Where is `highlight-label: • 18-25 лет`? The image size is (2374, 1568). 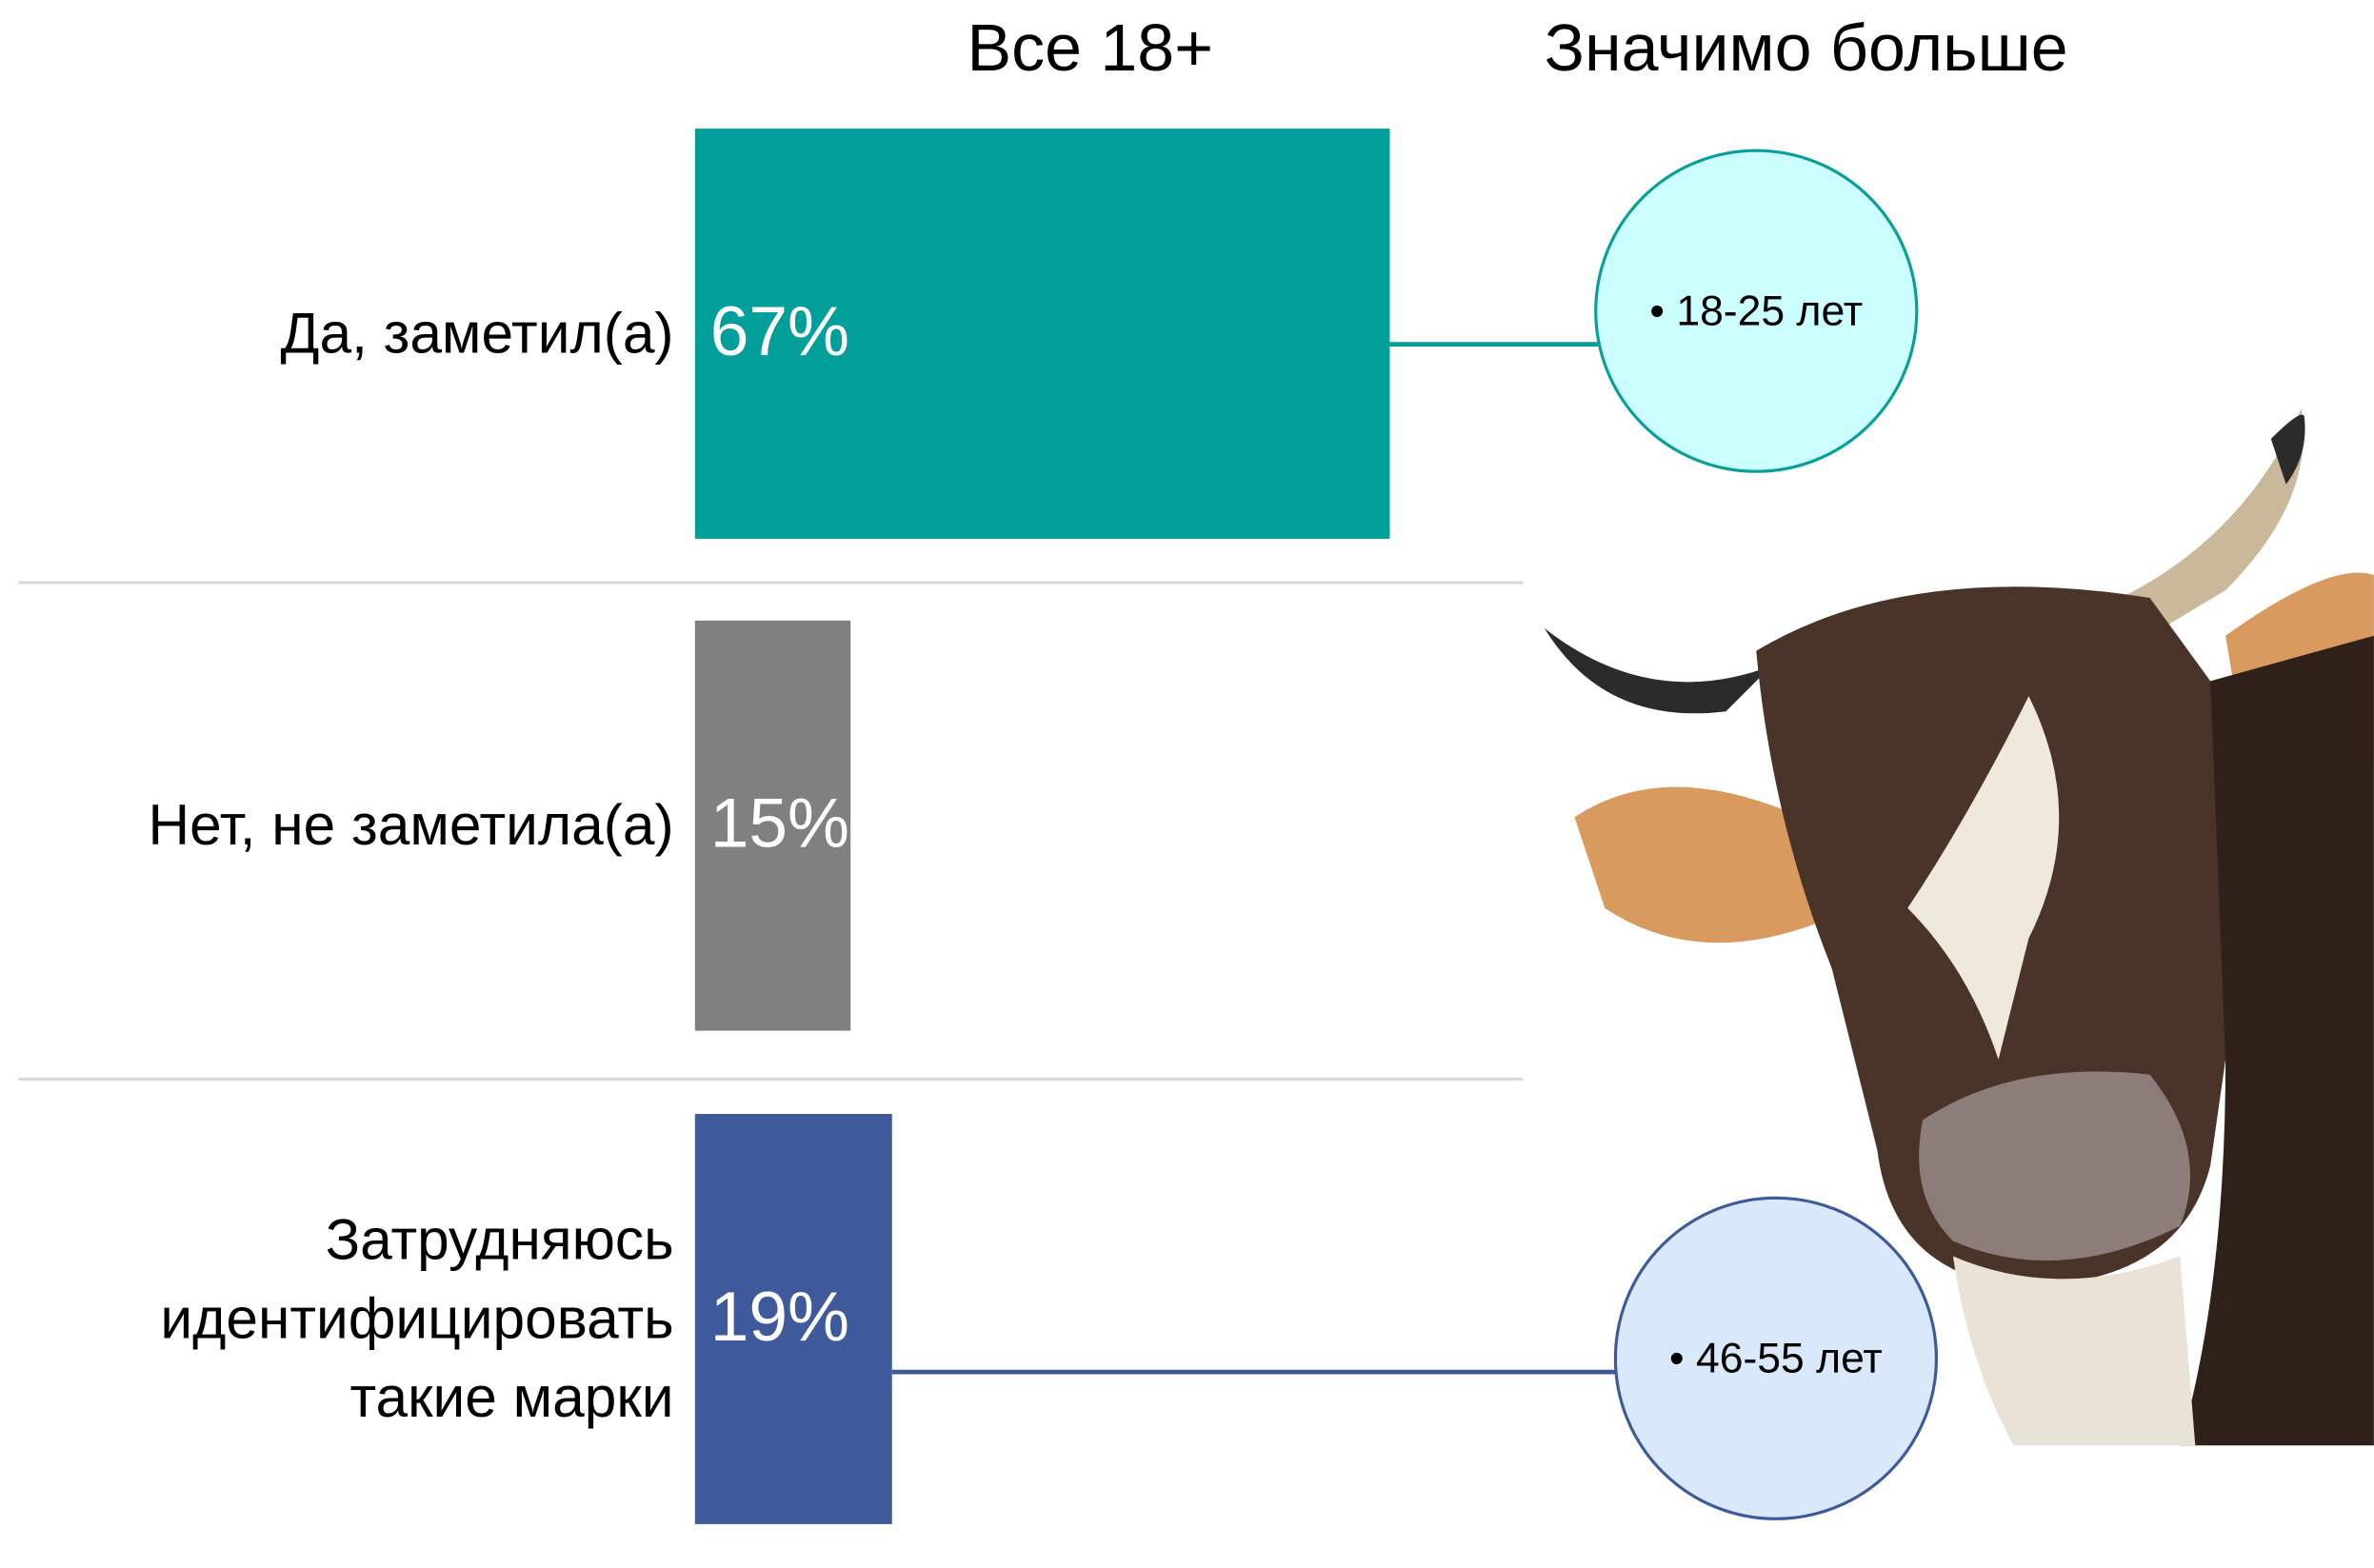 highlight-label: • 18-25 лет is located at coordinates (1756, 312).